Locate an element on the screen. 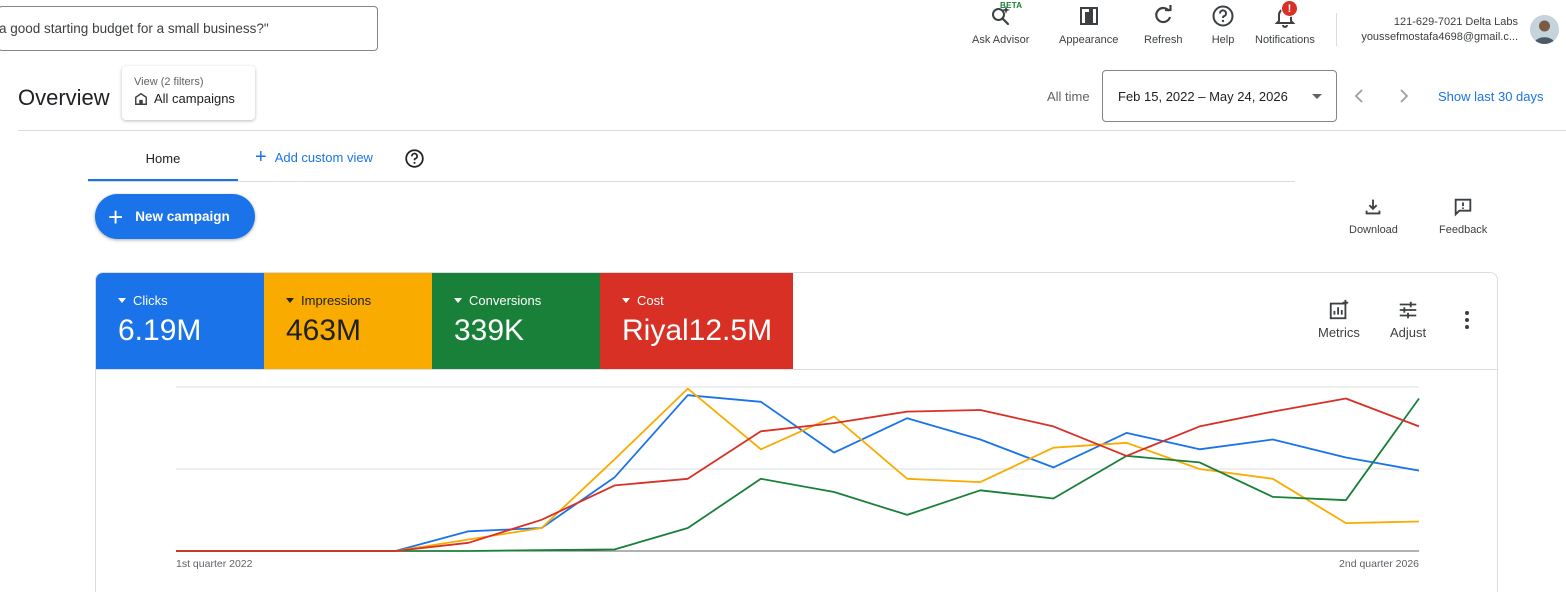 Image resolution: width=1566 pixels, height=592 pixels. metric-value: 6.19M is located at coordinates (160, 330).